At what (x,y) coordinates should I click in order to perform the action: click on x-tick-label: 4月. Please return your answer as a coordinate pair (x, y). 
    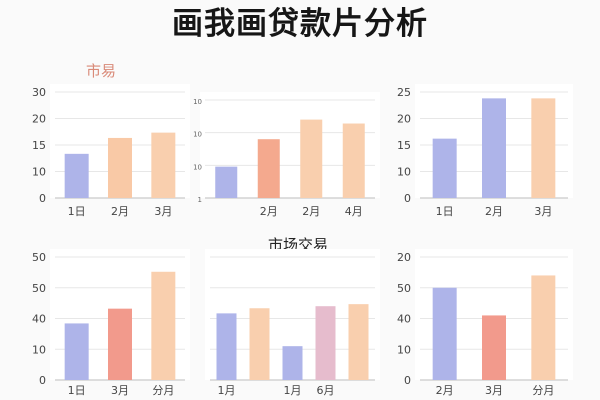
    Looking at the image, I should click on (354, 211).